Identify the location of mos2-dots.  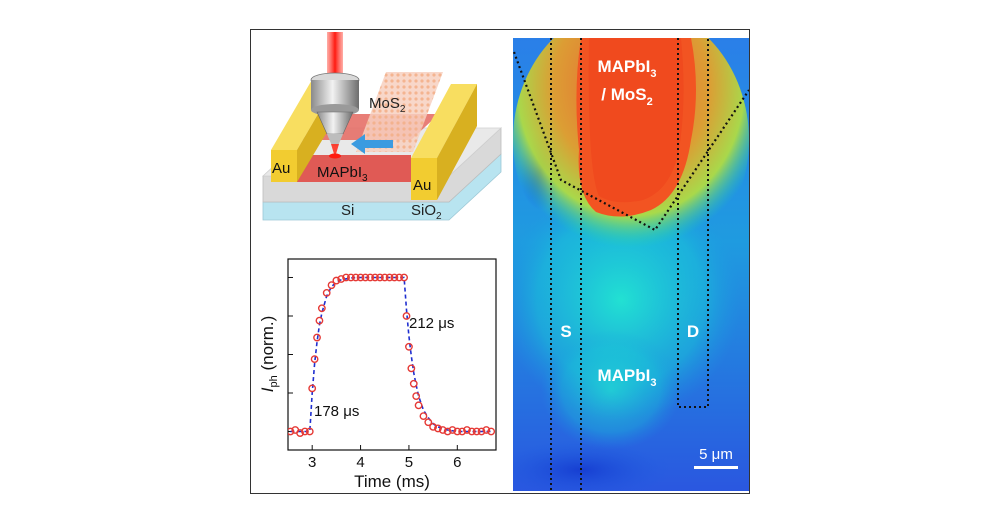
(399, 112).